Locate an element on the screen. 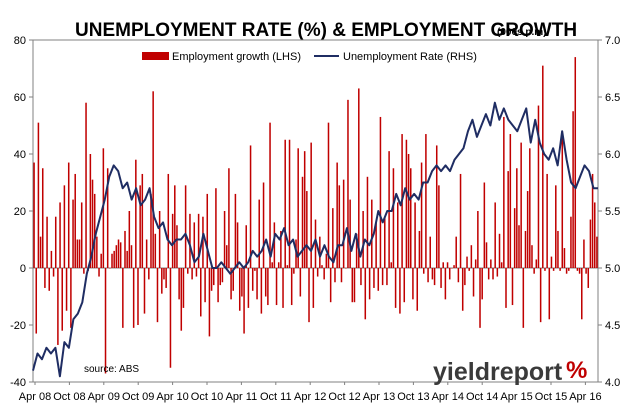  legend-label-unemployment-rate: Unemployment Rate (RHS) is located at coordinates (410, 57).